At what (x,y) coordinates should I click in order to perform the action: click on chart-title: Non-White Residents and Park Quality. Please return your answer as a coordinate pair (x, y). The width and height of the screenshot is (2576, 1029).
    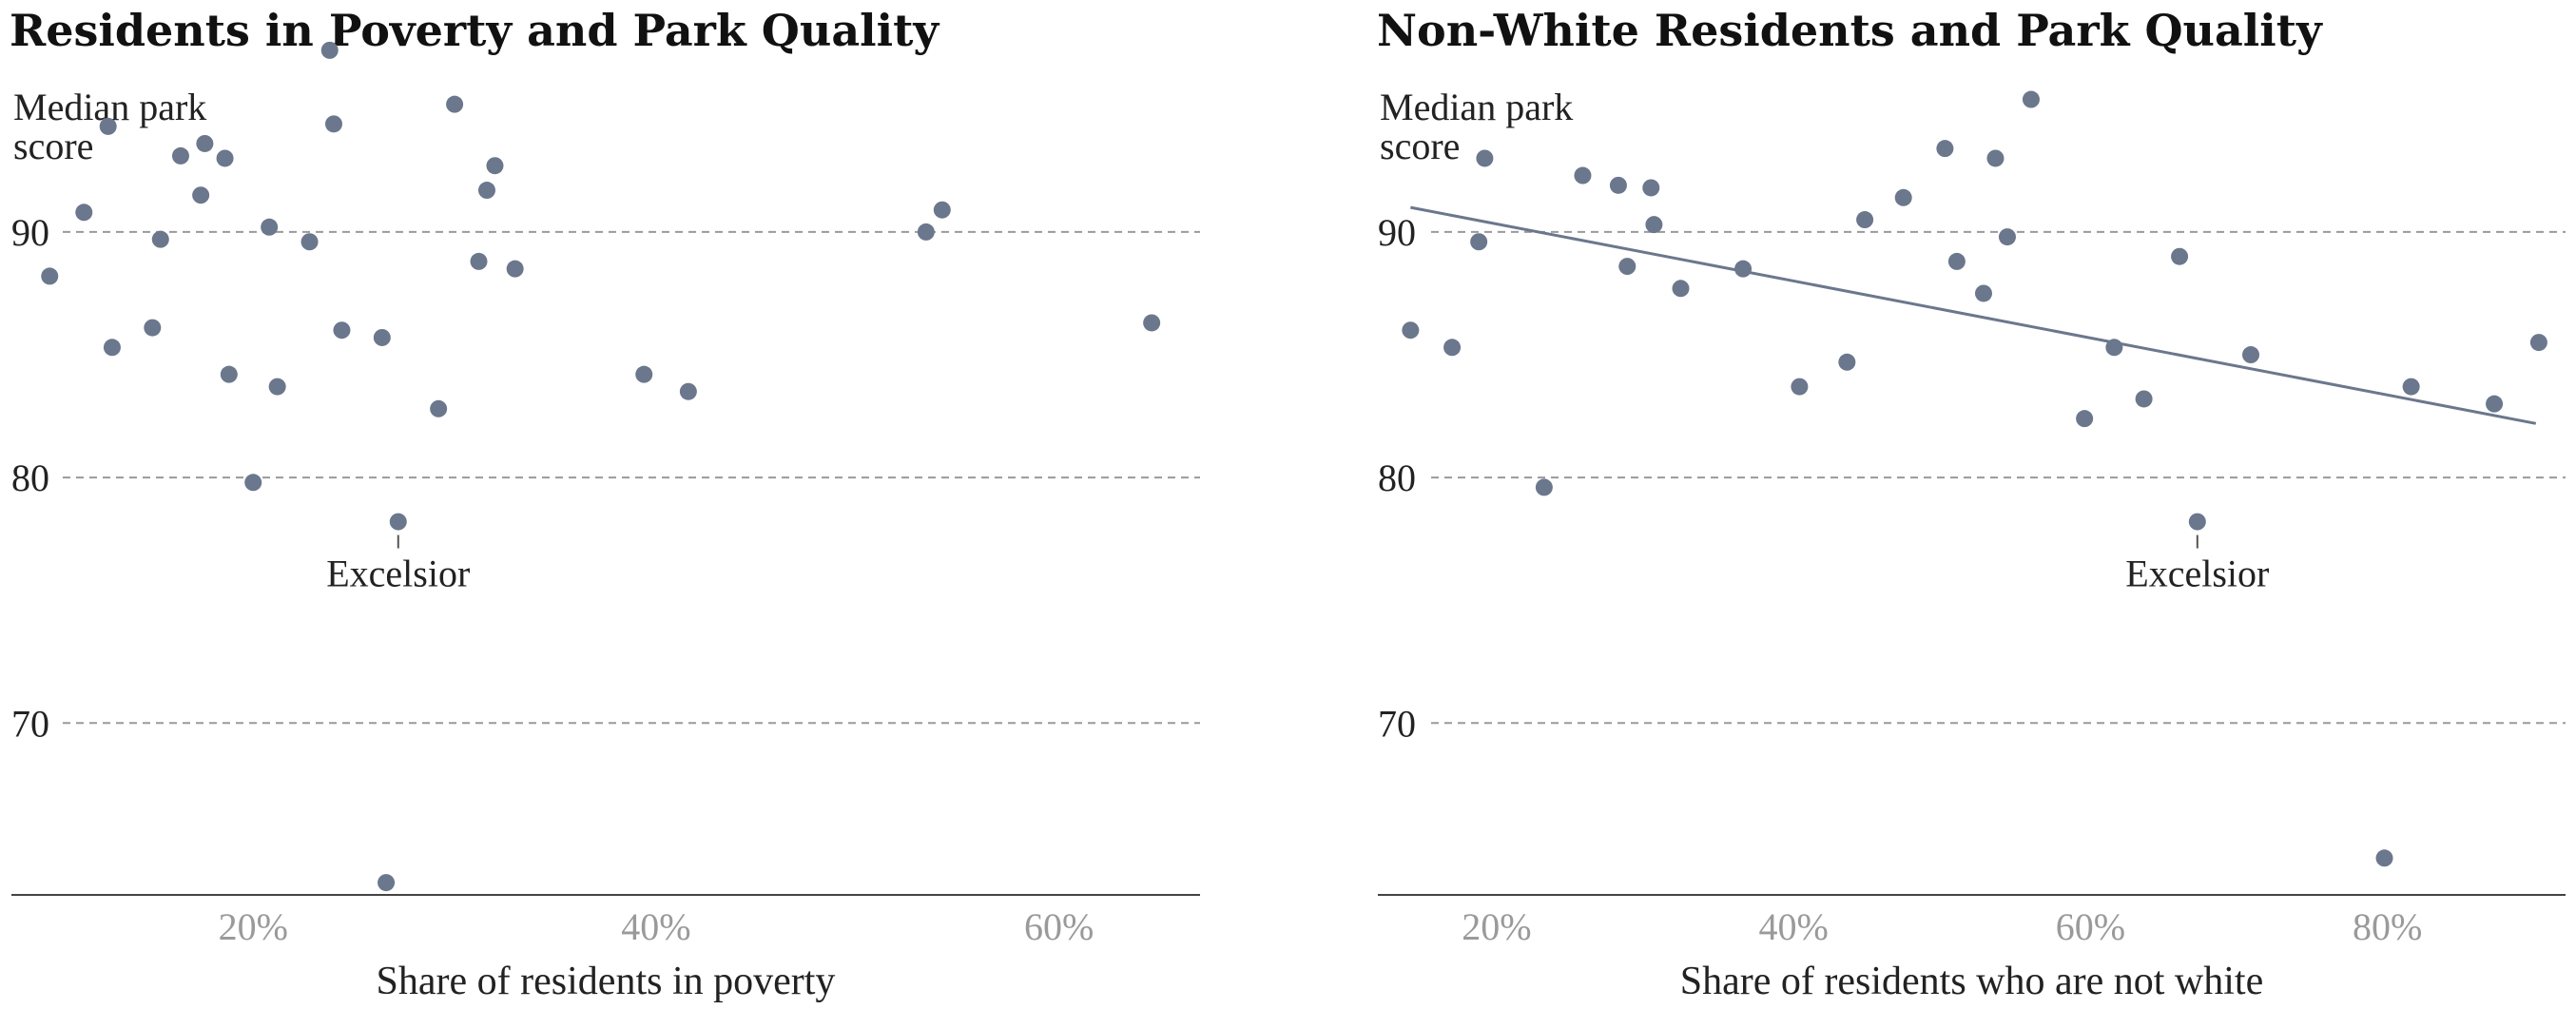
    Looking at the image, I should click on (1850, 30).